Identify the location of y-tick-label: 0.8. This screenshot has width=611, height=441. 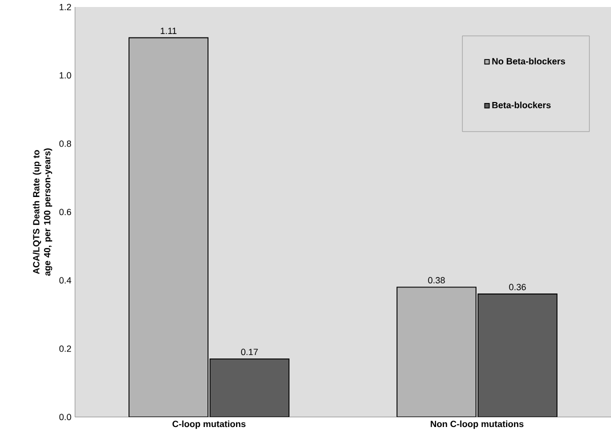
(65, 143).